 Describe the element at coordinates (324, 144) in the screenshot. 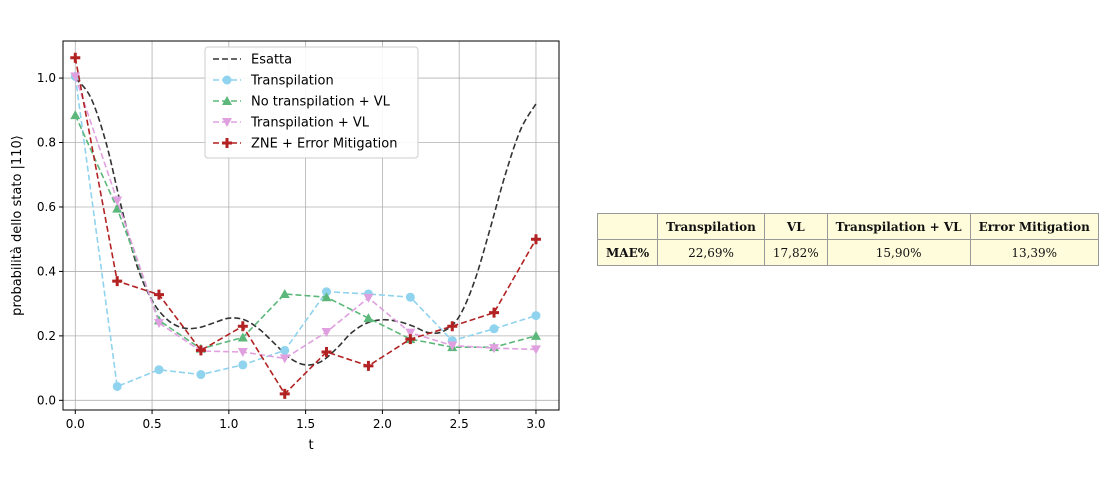

I see `legend-label: ZNE + Error Mitigation` at that location.